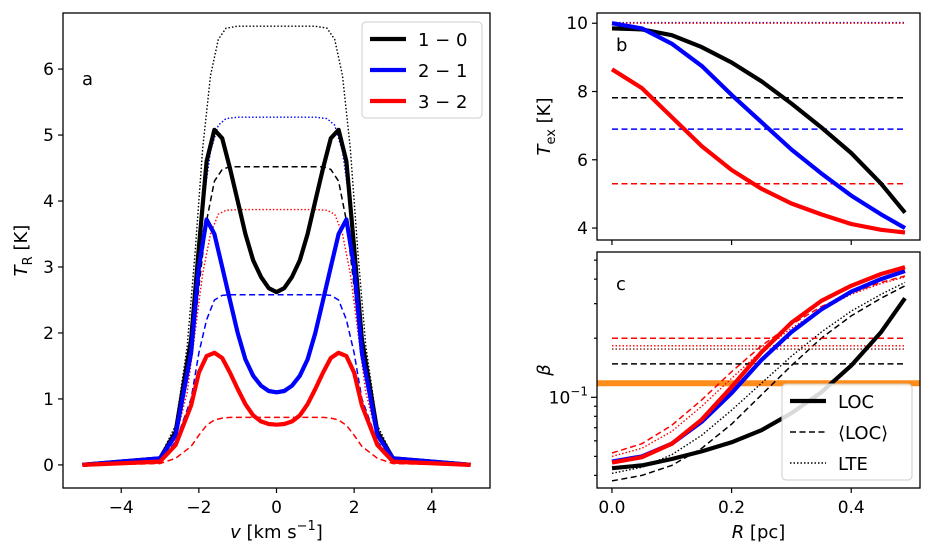 The width and height of the screenshot is (933, 560). Describe the element at coordinates (544, 370) in the screenshot. I see `y-axis-label: β` at that location.